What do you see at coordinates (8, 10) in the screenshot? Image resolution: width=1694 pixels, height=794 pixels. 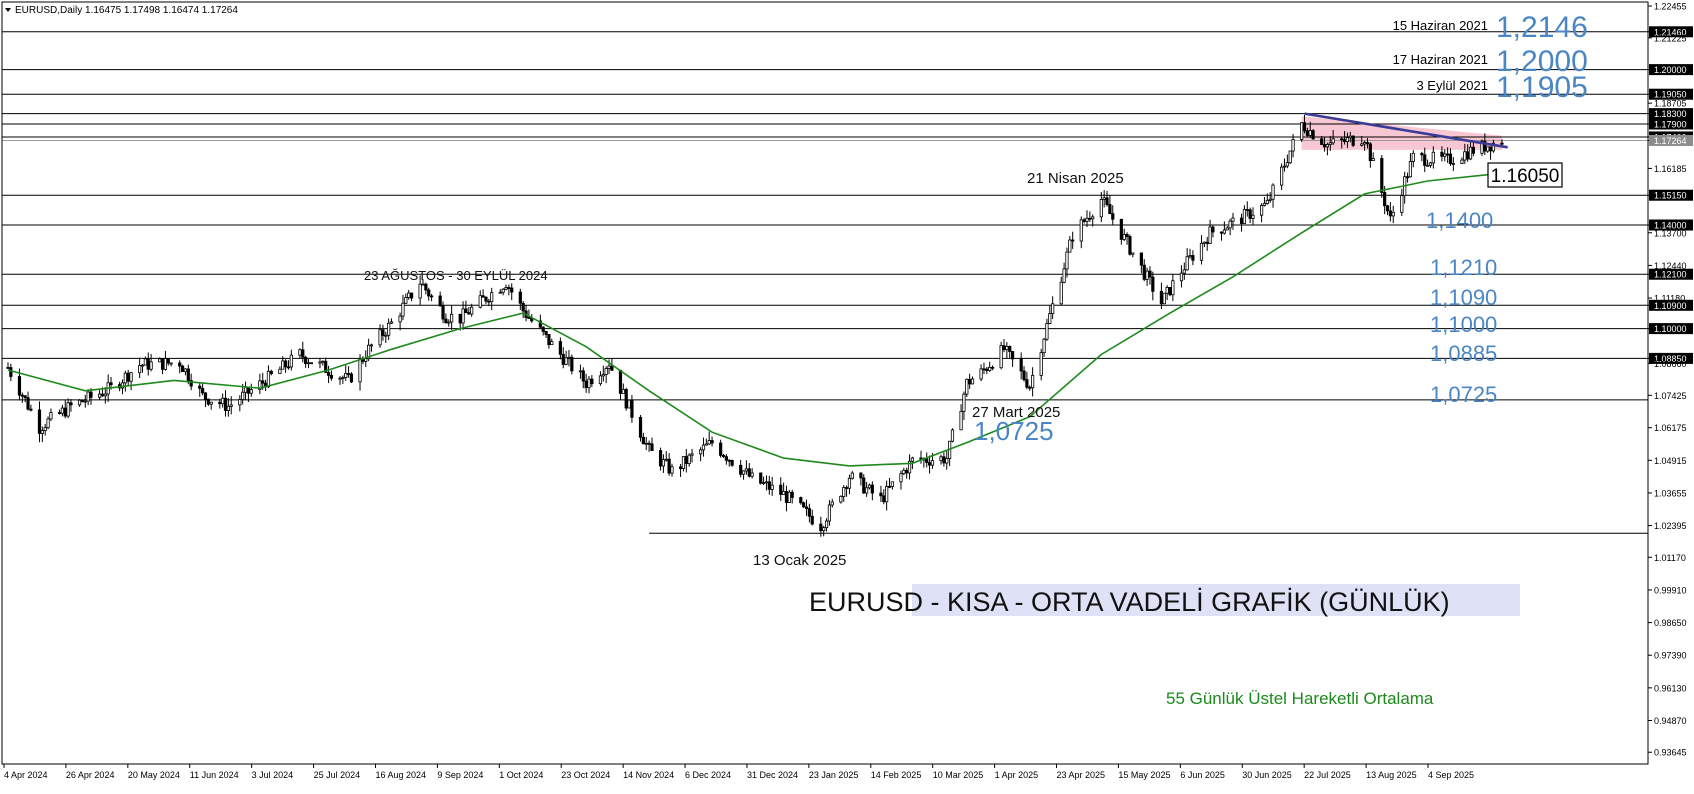 I see `menu-triangle-icon` at bounding box center [8, 10].